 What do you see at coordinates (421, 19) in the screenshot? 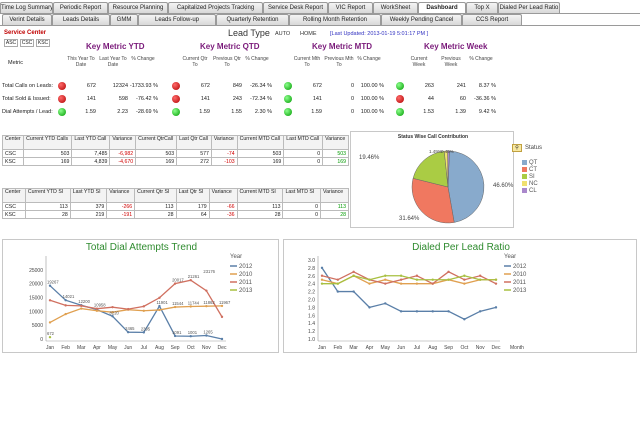
I see `tab-weekly-pending-cancel: Weekly Pending Cancel` at bounding box center [421, 19].